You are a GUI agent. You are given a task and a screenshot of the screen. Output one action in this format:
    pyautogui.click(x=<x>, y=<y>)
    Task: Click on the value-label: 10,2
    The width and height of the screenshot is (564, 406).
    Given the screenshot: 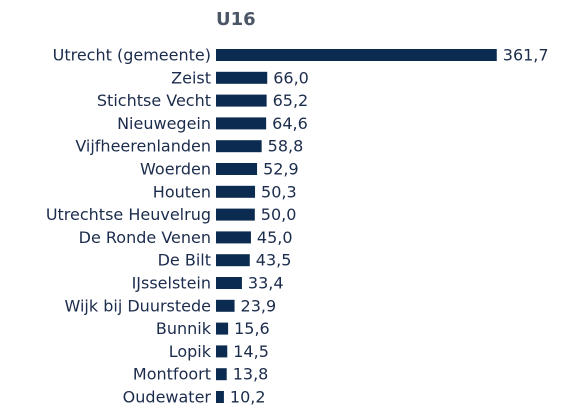 What is the action you would take?
    pyautogui.click(x=248, y=397)
    